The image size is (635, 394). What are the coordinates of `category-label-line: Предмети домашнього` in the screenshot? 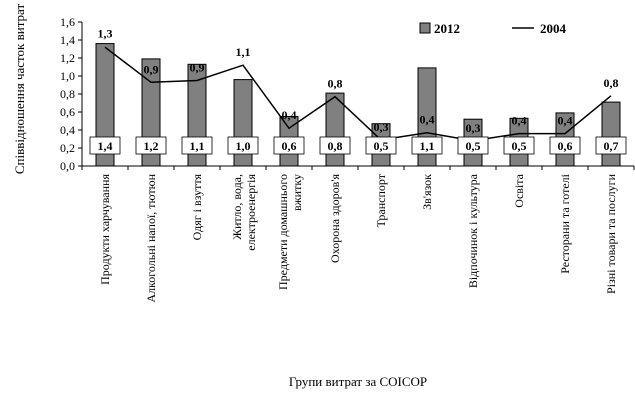 It's located at (283, 232).